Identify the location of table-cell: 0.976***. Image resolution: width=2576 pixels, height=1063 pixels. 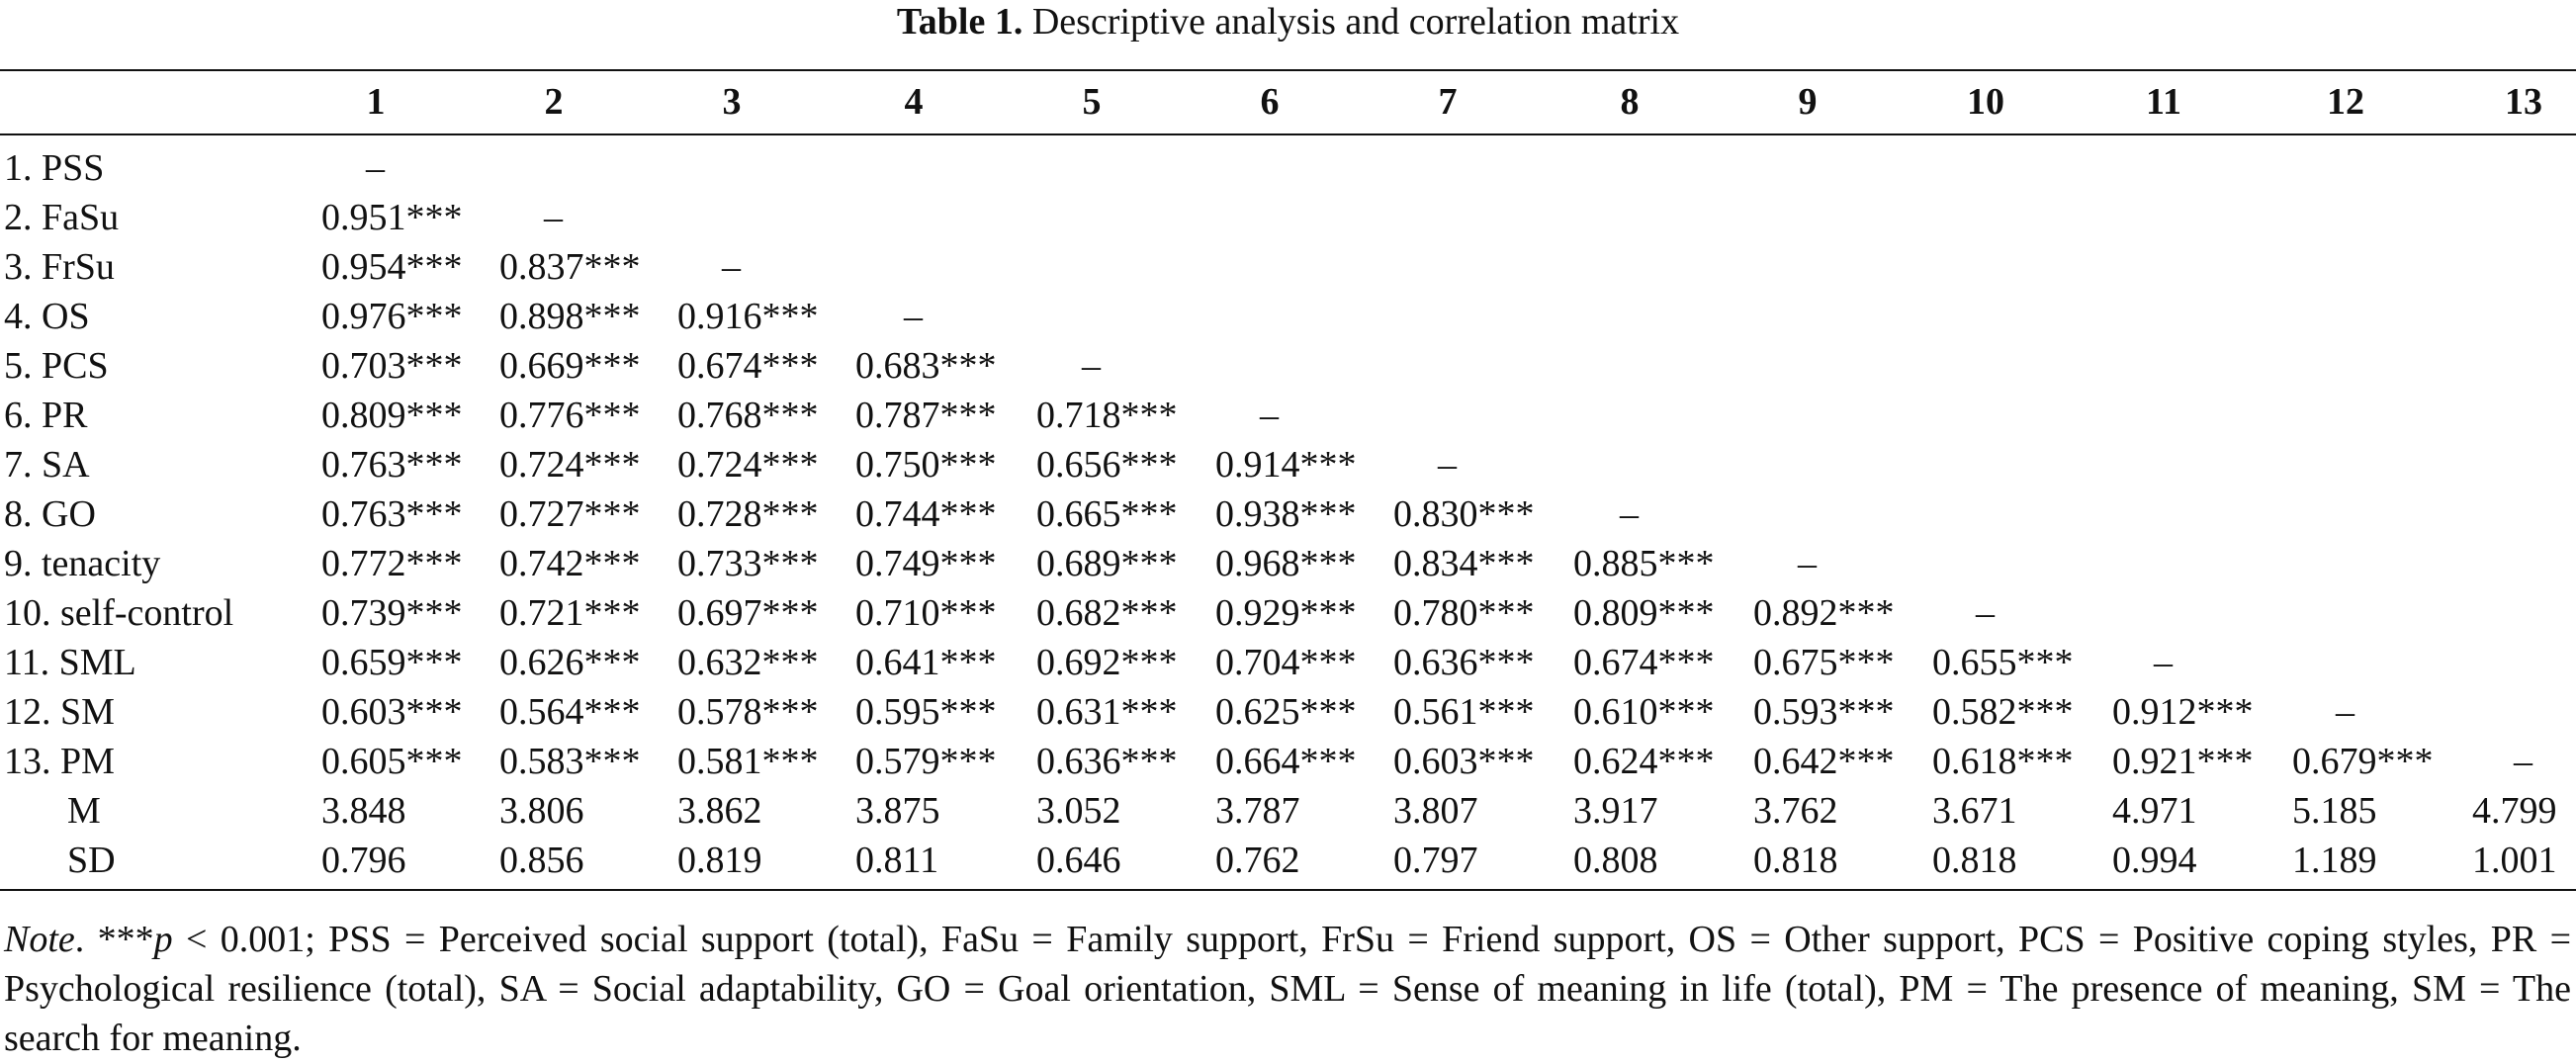
(392, 316).